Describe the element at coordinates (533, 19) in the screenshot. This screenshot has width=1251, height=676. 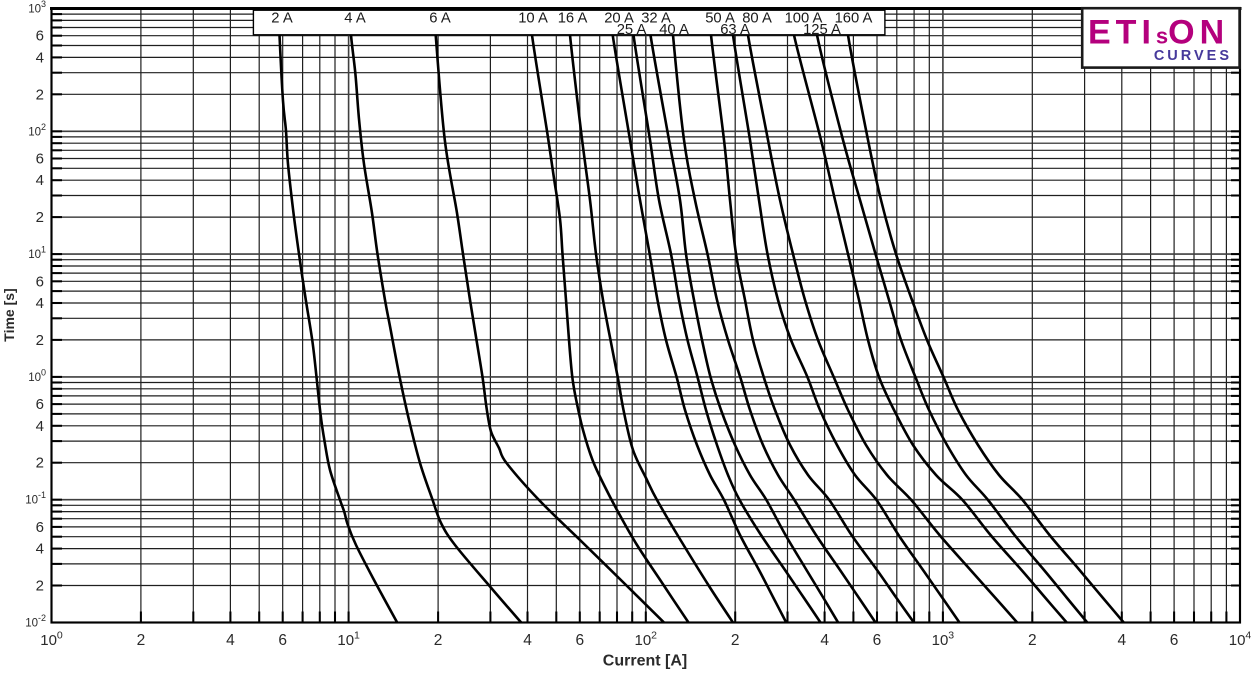
I see `svg-text: 10 A` at that location.